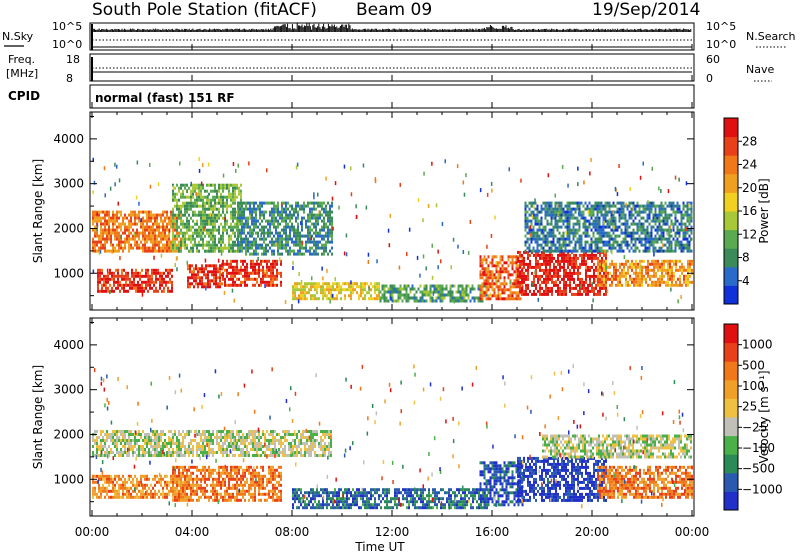  Describe the element at coordinates (713, 59) in the screenshot. I see `freq-right-tick-high: 60` at that location.